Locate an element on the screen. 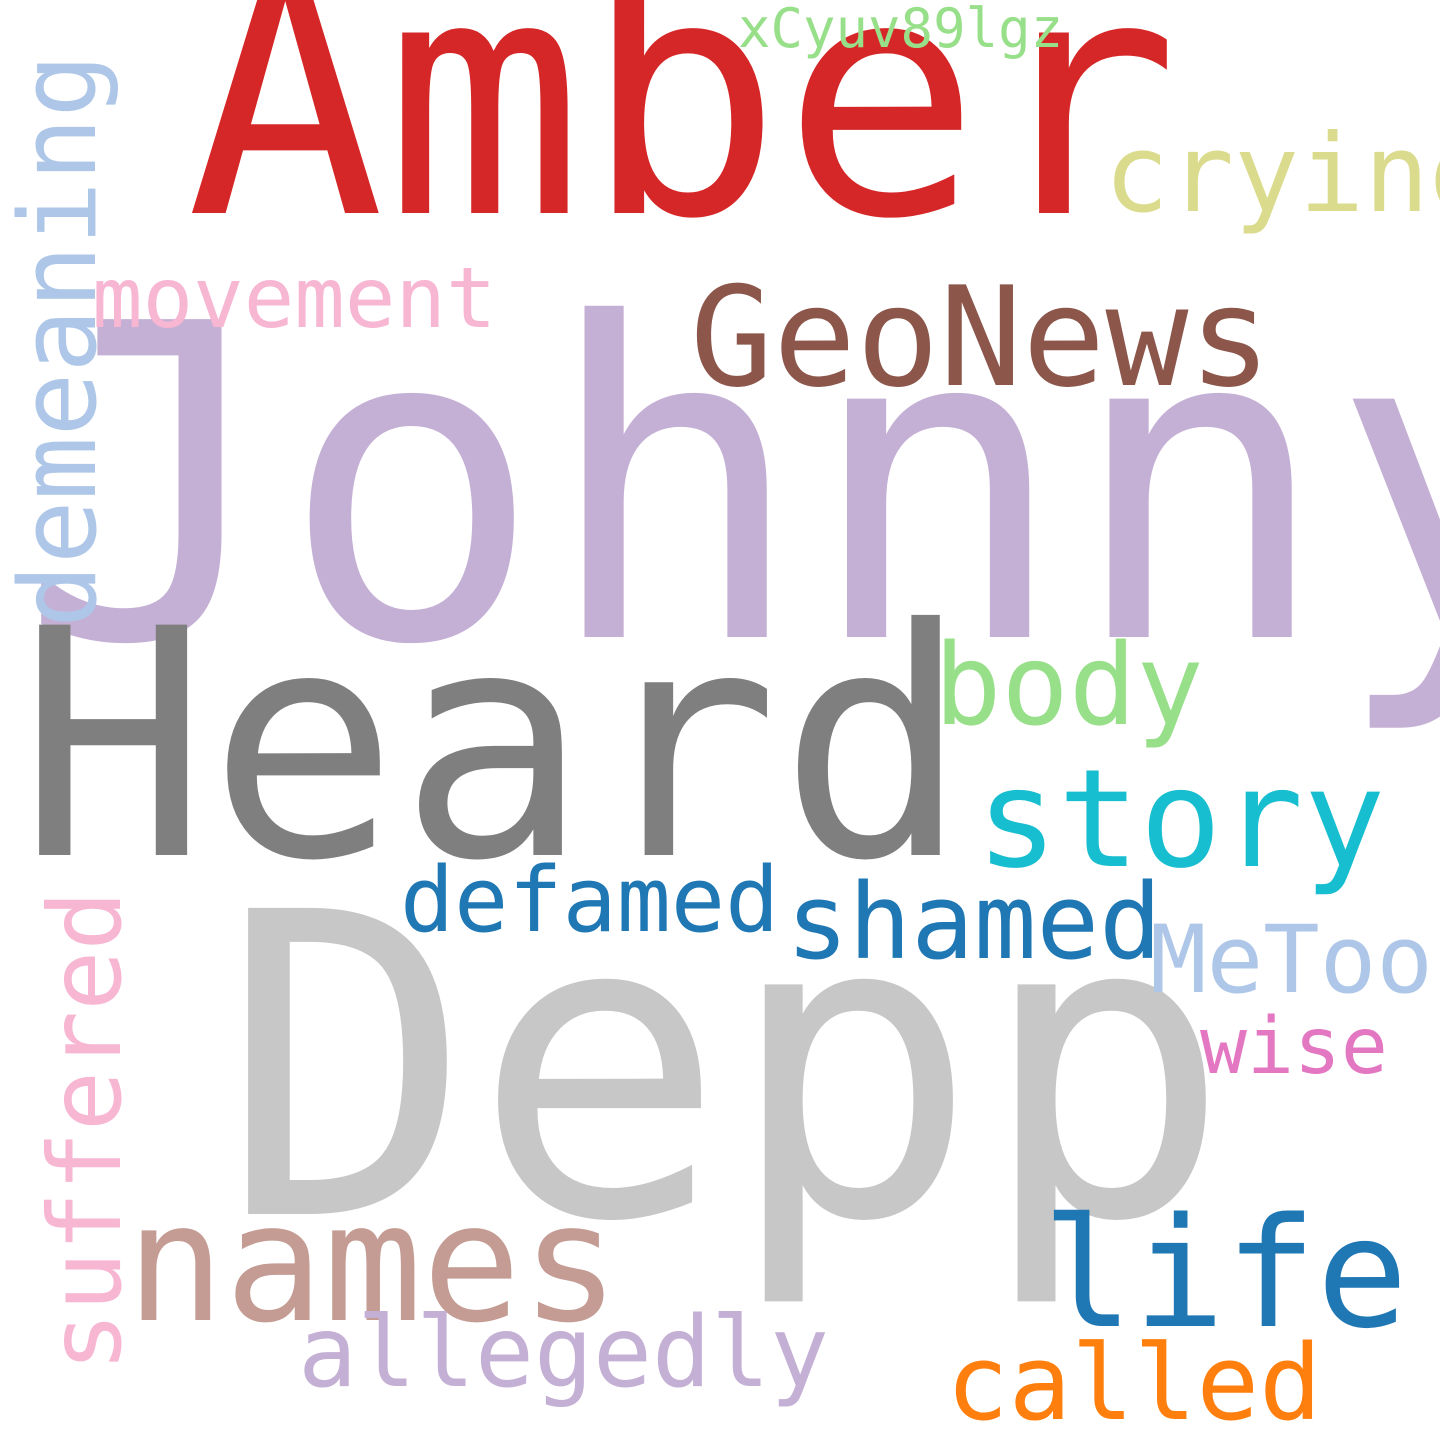 The image size is (1440, 1440). word-crying: crying is located at coordinates (1272, 174).